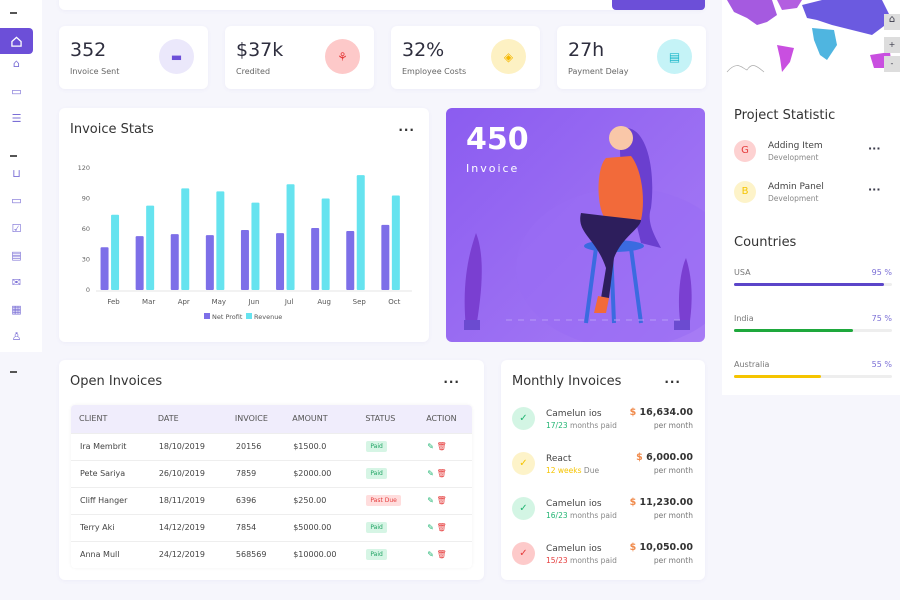 This screenshot has width=900, height=600. Describe the element at coordinates (110, 446) in the screenshot. I see `client-cell: Ira Membrit` at that location.